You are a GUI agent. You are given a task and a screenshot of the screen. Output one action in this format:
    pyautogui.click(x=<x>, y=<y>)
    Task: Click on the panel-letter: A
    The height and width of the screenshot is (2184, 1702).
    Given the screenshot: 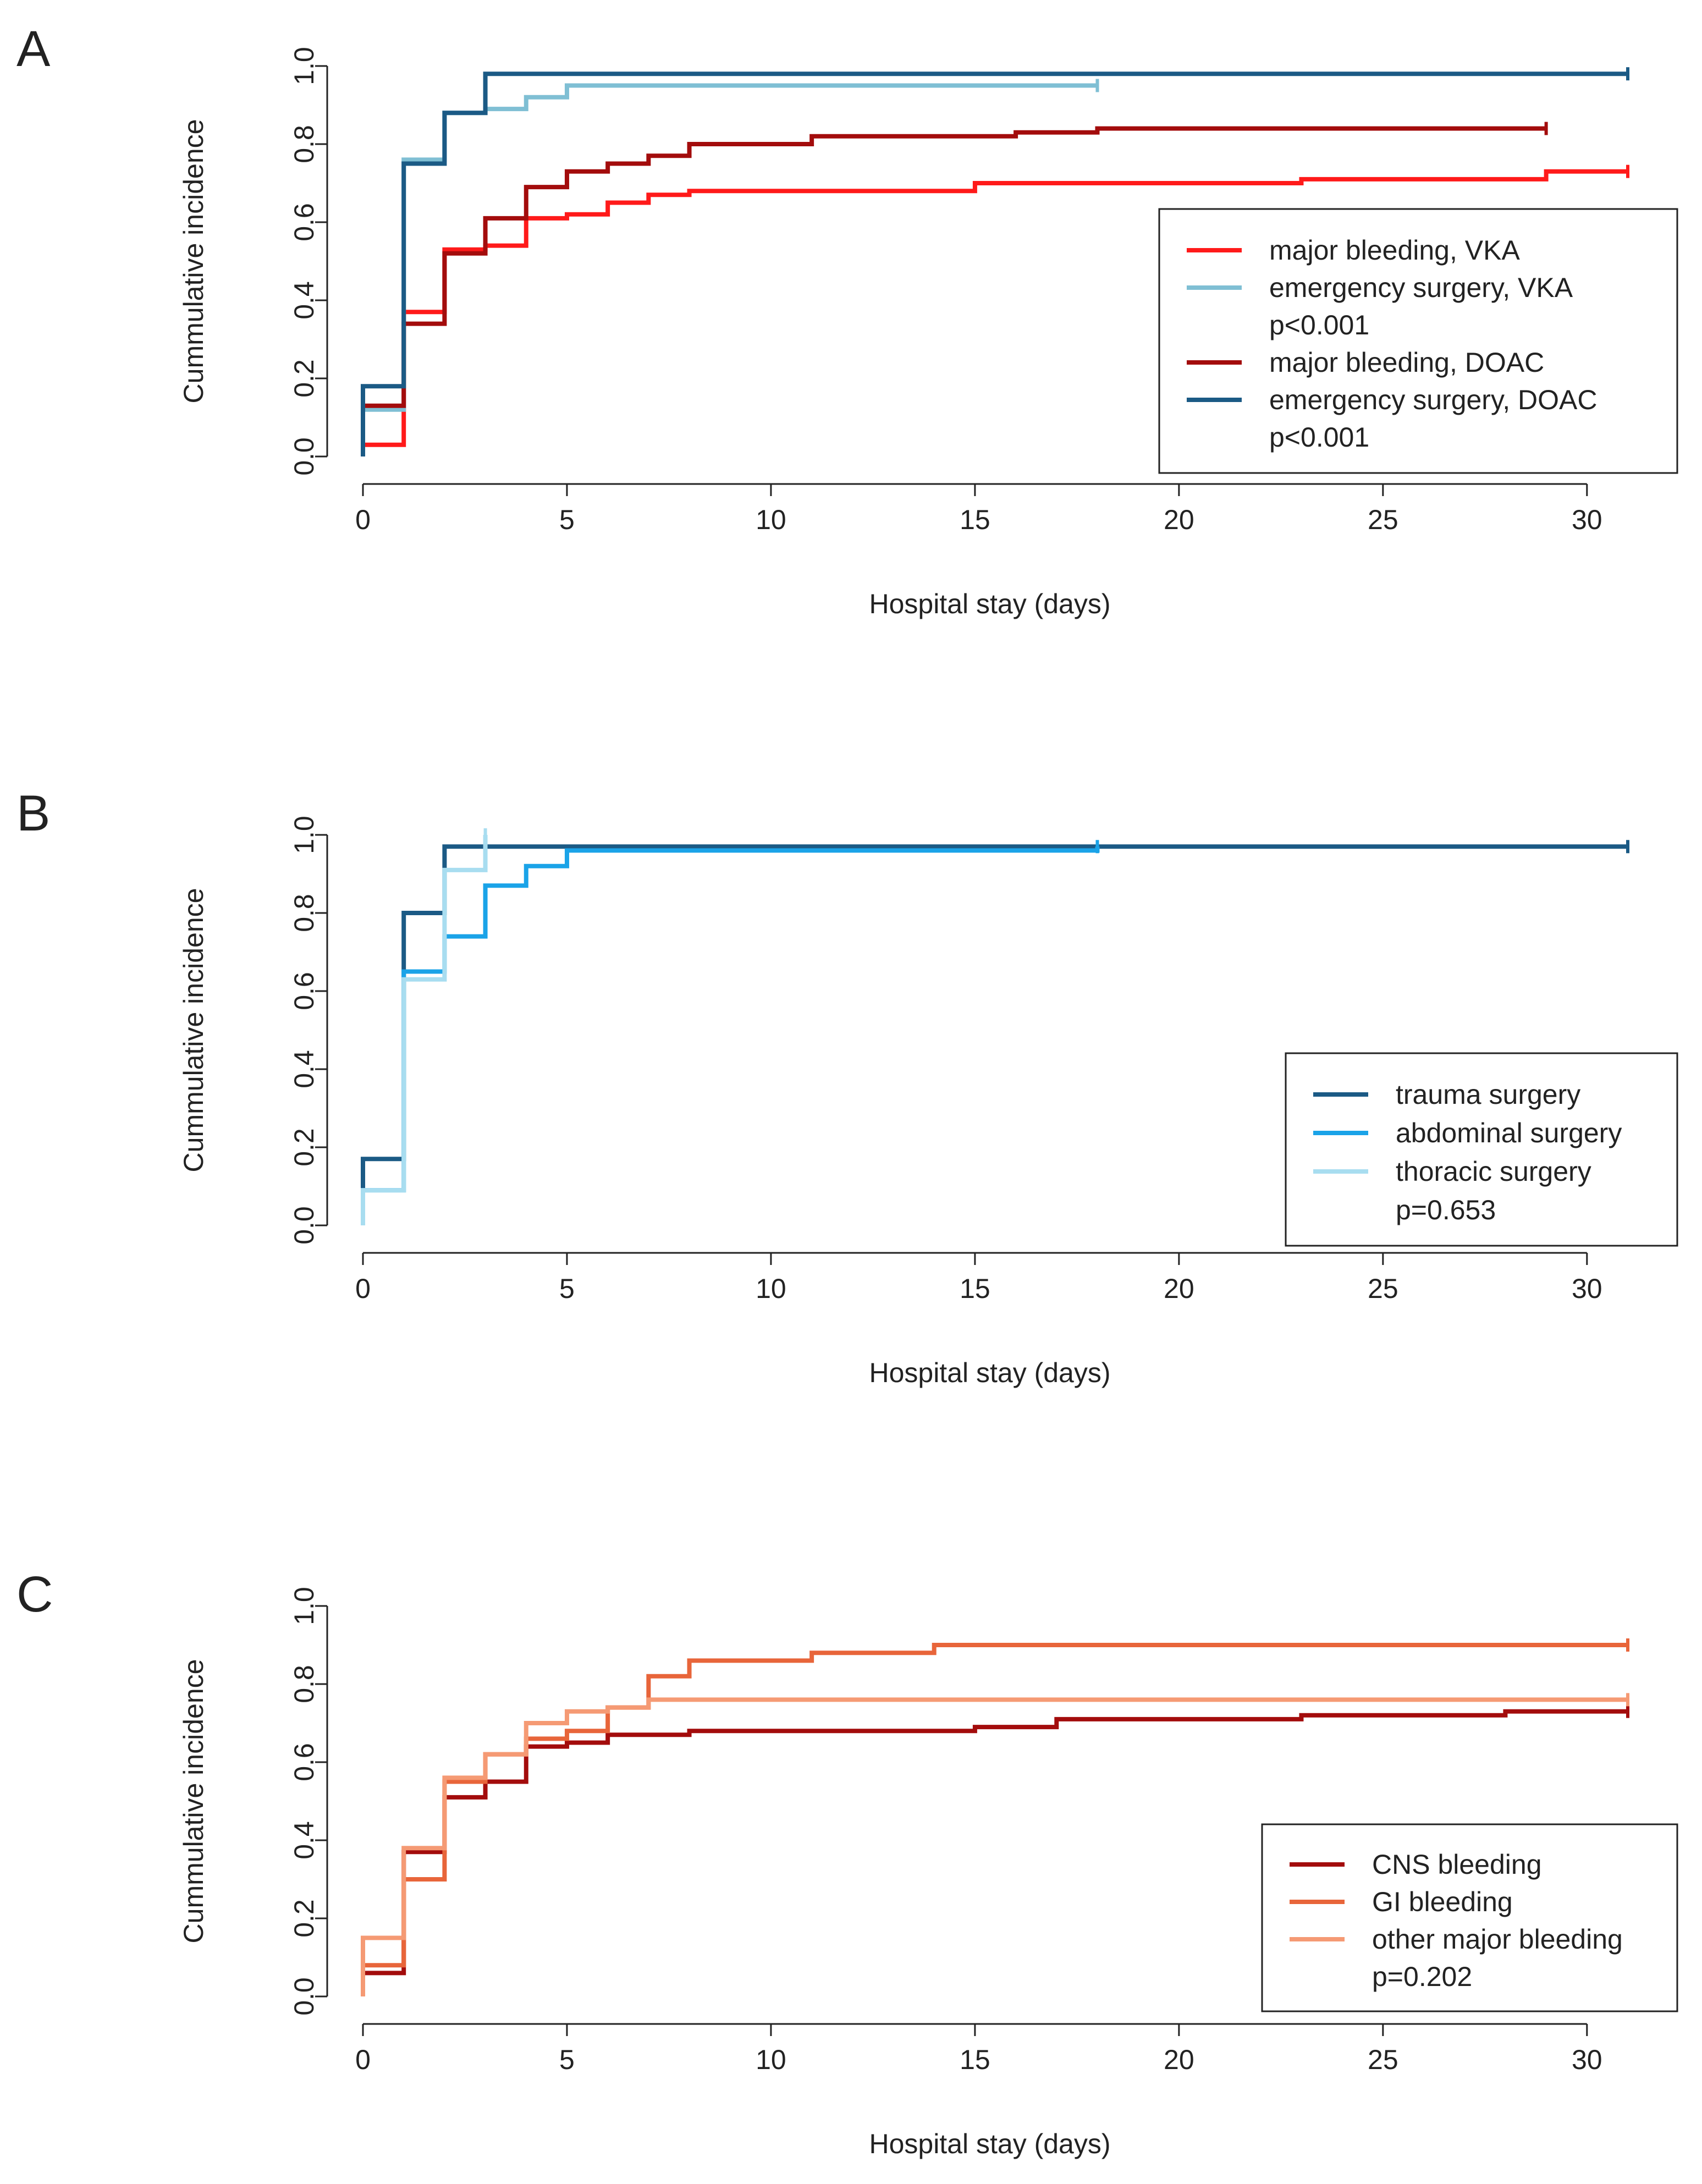 What is the action you would take?
    pyautogui.click(x=33, y=49)
    